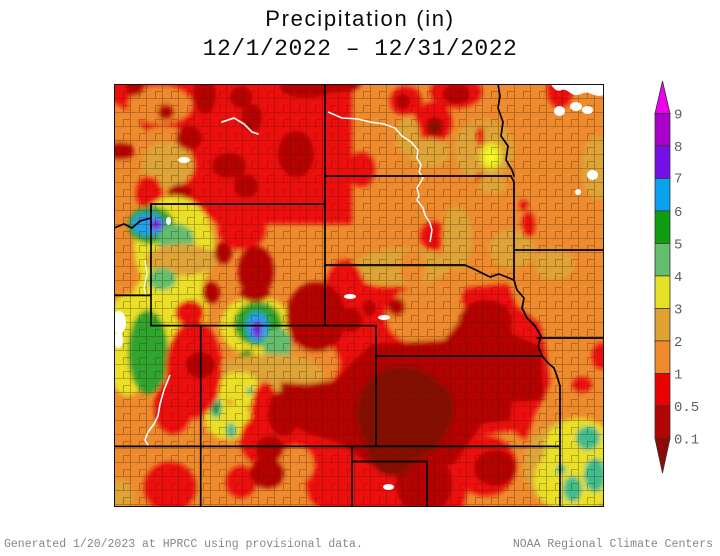  Describe the element at coordinates (678, 343) in the screenshot. I see `svg-text: 2` at that location.